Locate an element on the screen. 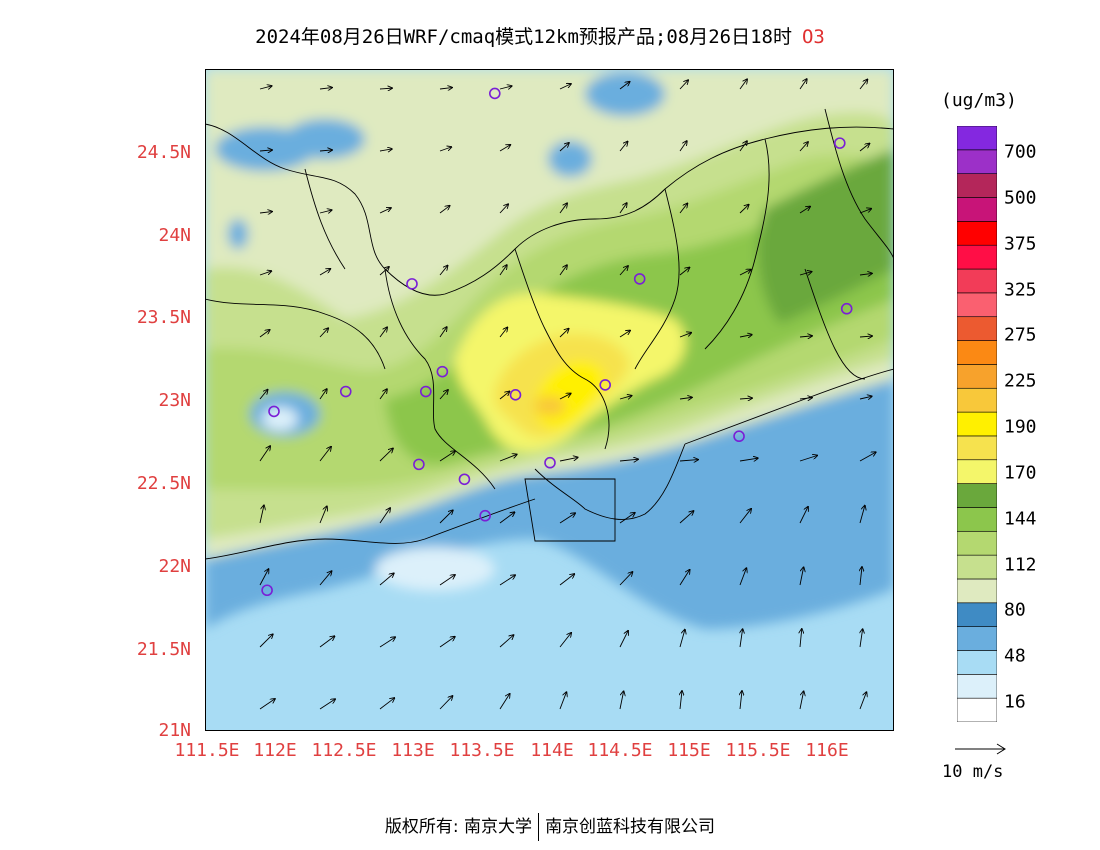  lon-tick-label: 113.5E is located at coordinates (482, 750).